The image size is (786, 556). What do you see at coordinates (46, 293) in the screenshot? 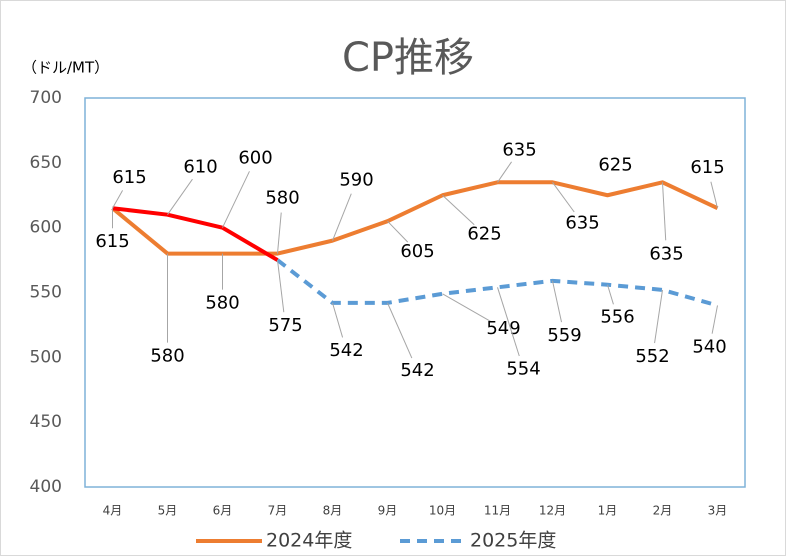
I see `y-tick-label: 550` at bounding box center [46, 293].